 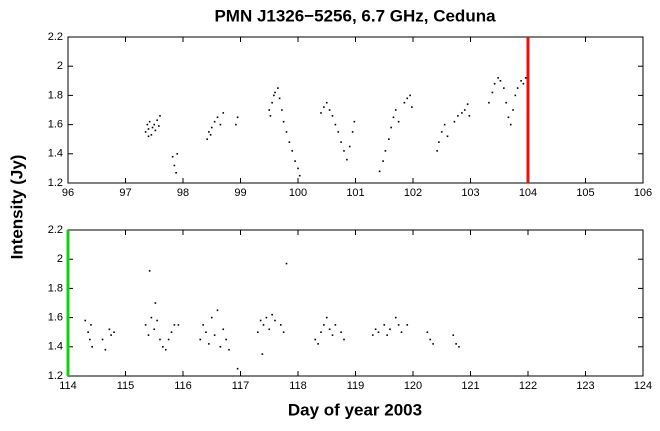 What do you see at coordinates (643, 386) in the screenshot?
I see `x-tick-label: 124` at bounding box center [643, 386].